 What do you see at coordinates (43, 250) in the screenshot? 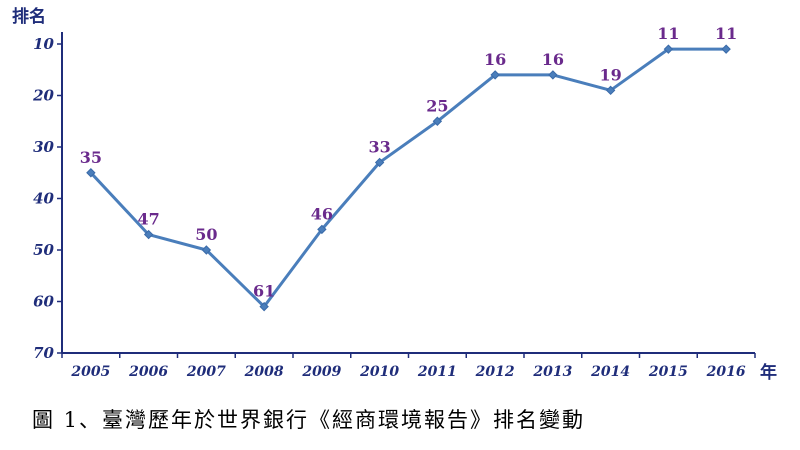
I see `y-tick-label: 50` at bounding box center [43, 250].